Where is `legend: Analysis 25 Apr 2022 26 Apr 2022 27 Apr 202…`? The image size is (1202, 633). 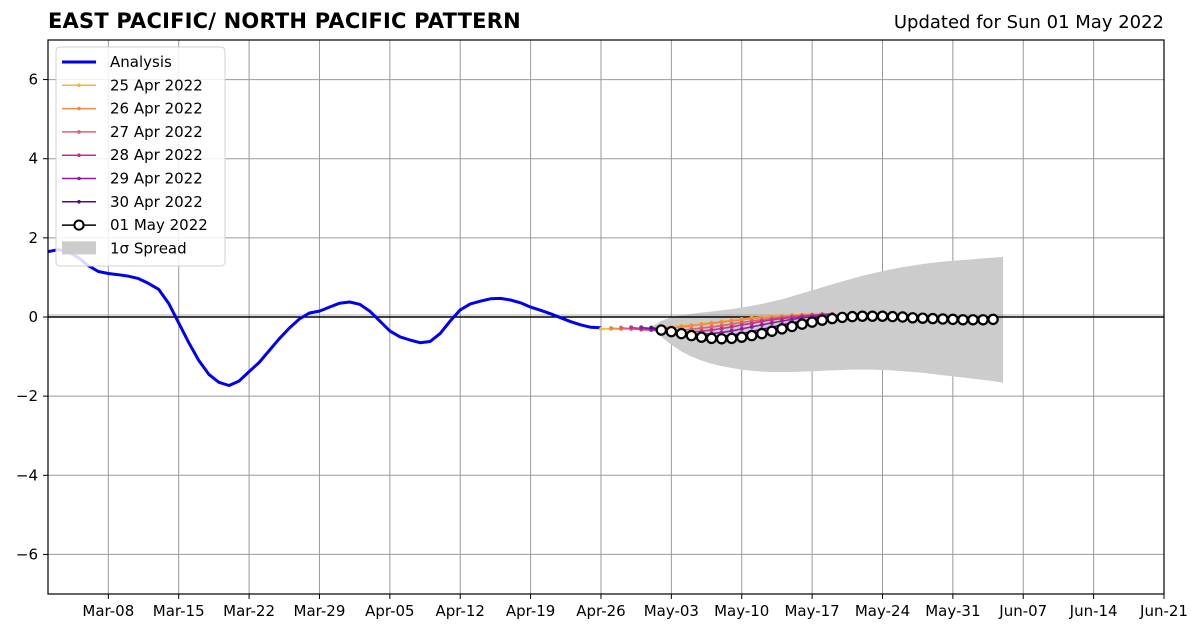
legend: Analysis 25 Apr 2022 26 Apr 2022 27 Apr 202… is located at coordinates (140, 156).